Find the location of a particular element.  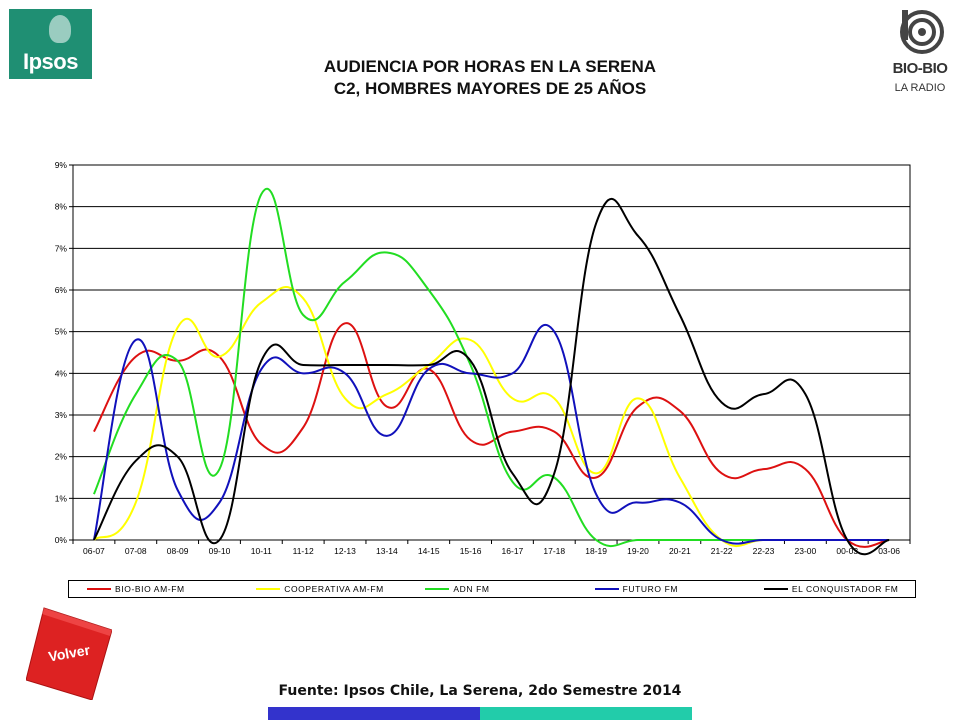

legend-label: FUTURO FM is located at coordinates (650, 589).